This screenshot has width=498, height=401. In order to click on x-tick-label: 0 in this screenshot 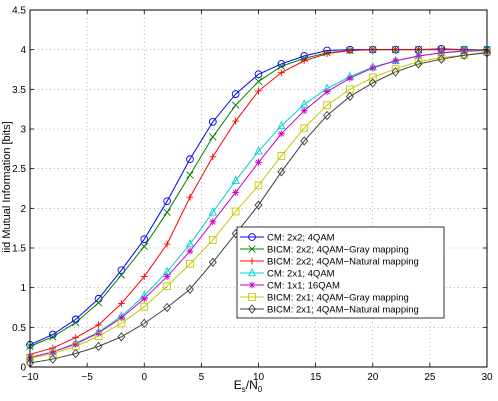, I will do `click(144, 377)`.